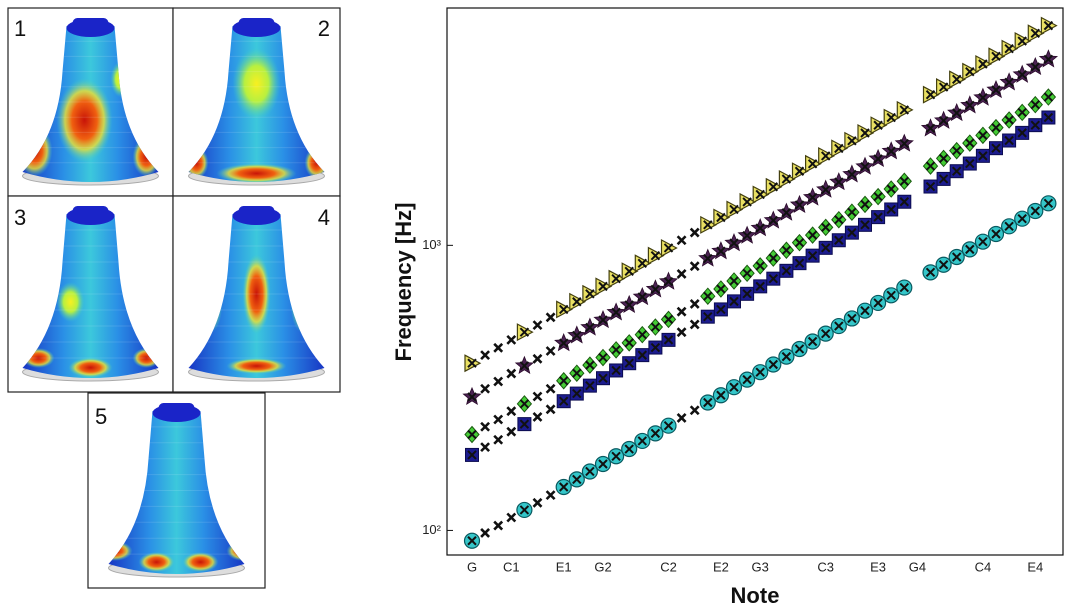 The height and width of the screenshot is (612, 1074). What do you see at coordinates (431, 244) in the screenshot?
I see `y-tick-label: 10³` at bounding box center [431, 244].